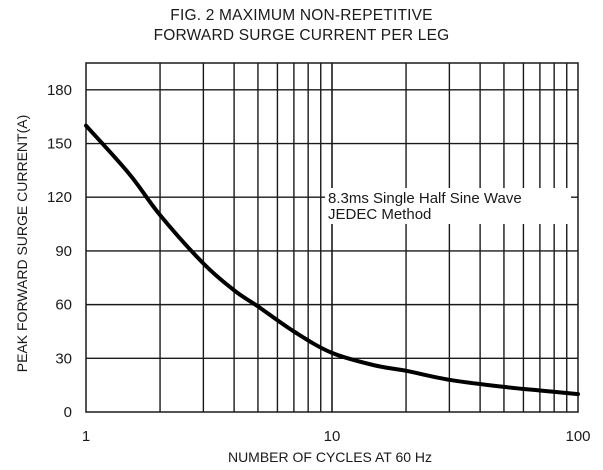  I want to click on y-tick-label: 180, so click(59, 90).